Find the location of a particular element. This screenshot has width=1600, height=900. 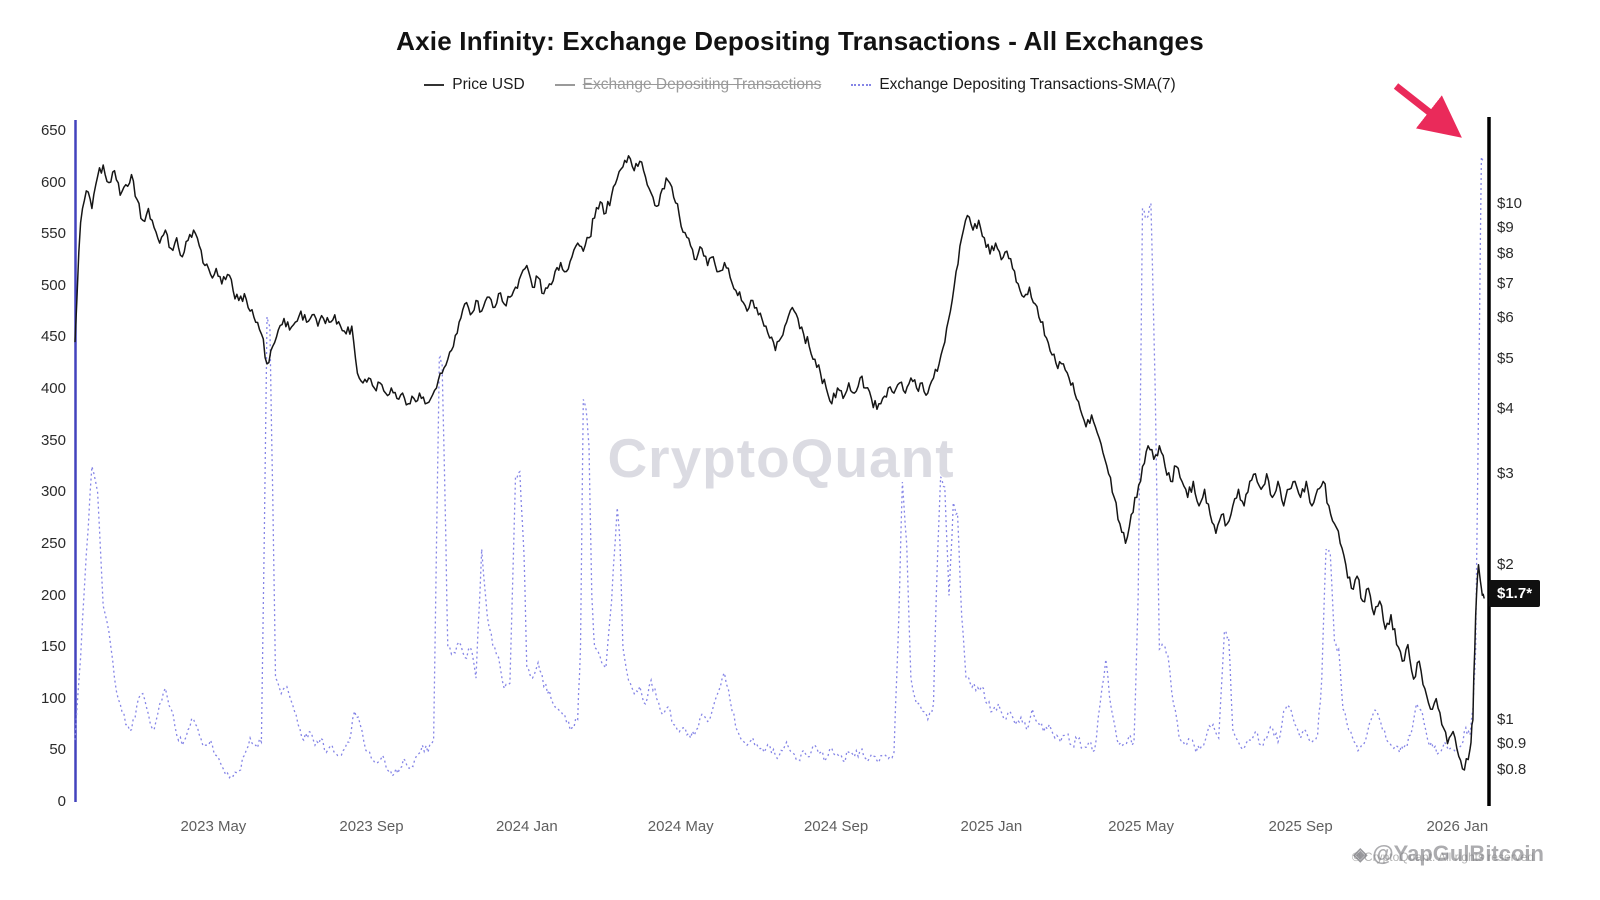

y-left-tick-label: 100 is located at coordinates (53, 698).